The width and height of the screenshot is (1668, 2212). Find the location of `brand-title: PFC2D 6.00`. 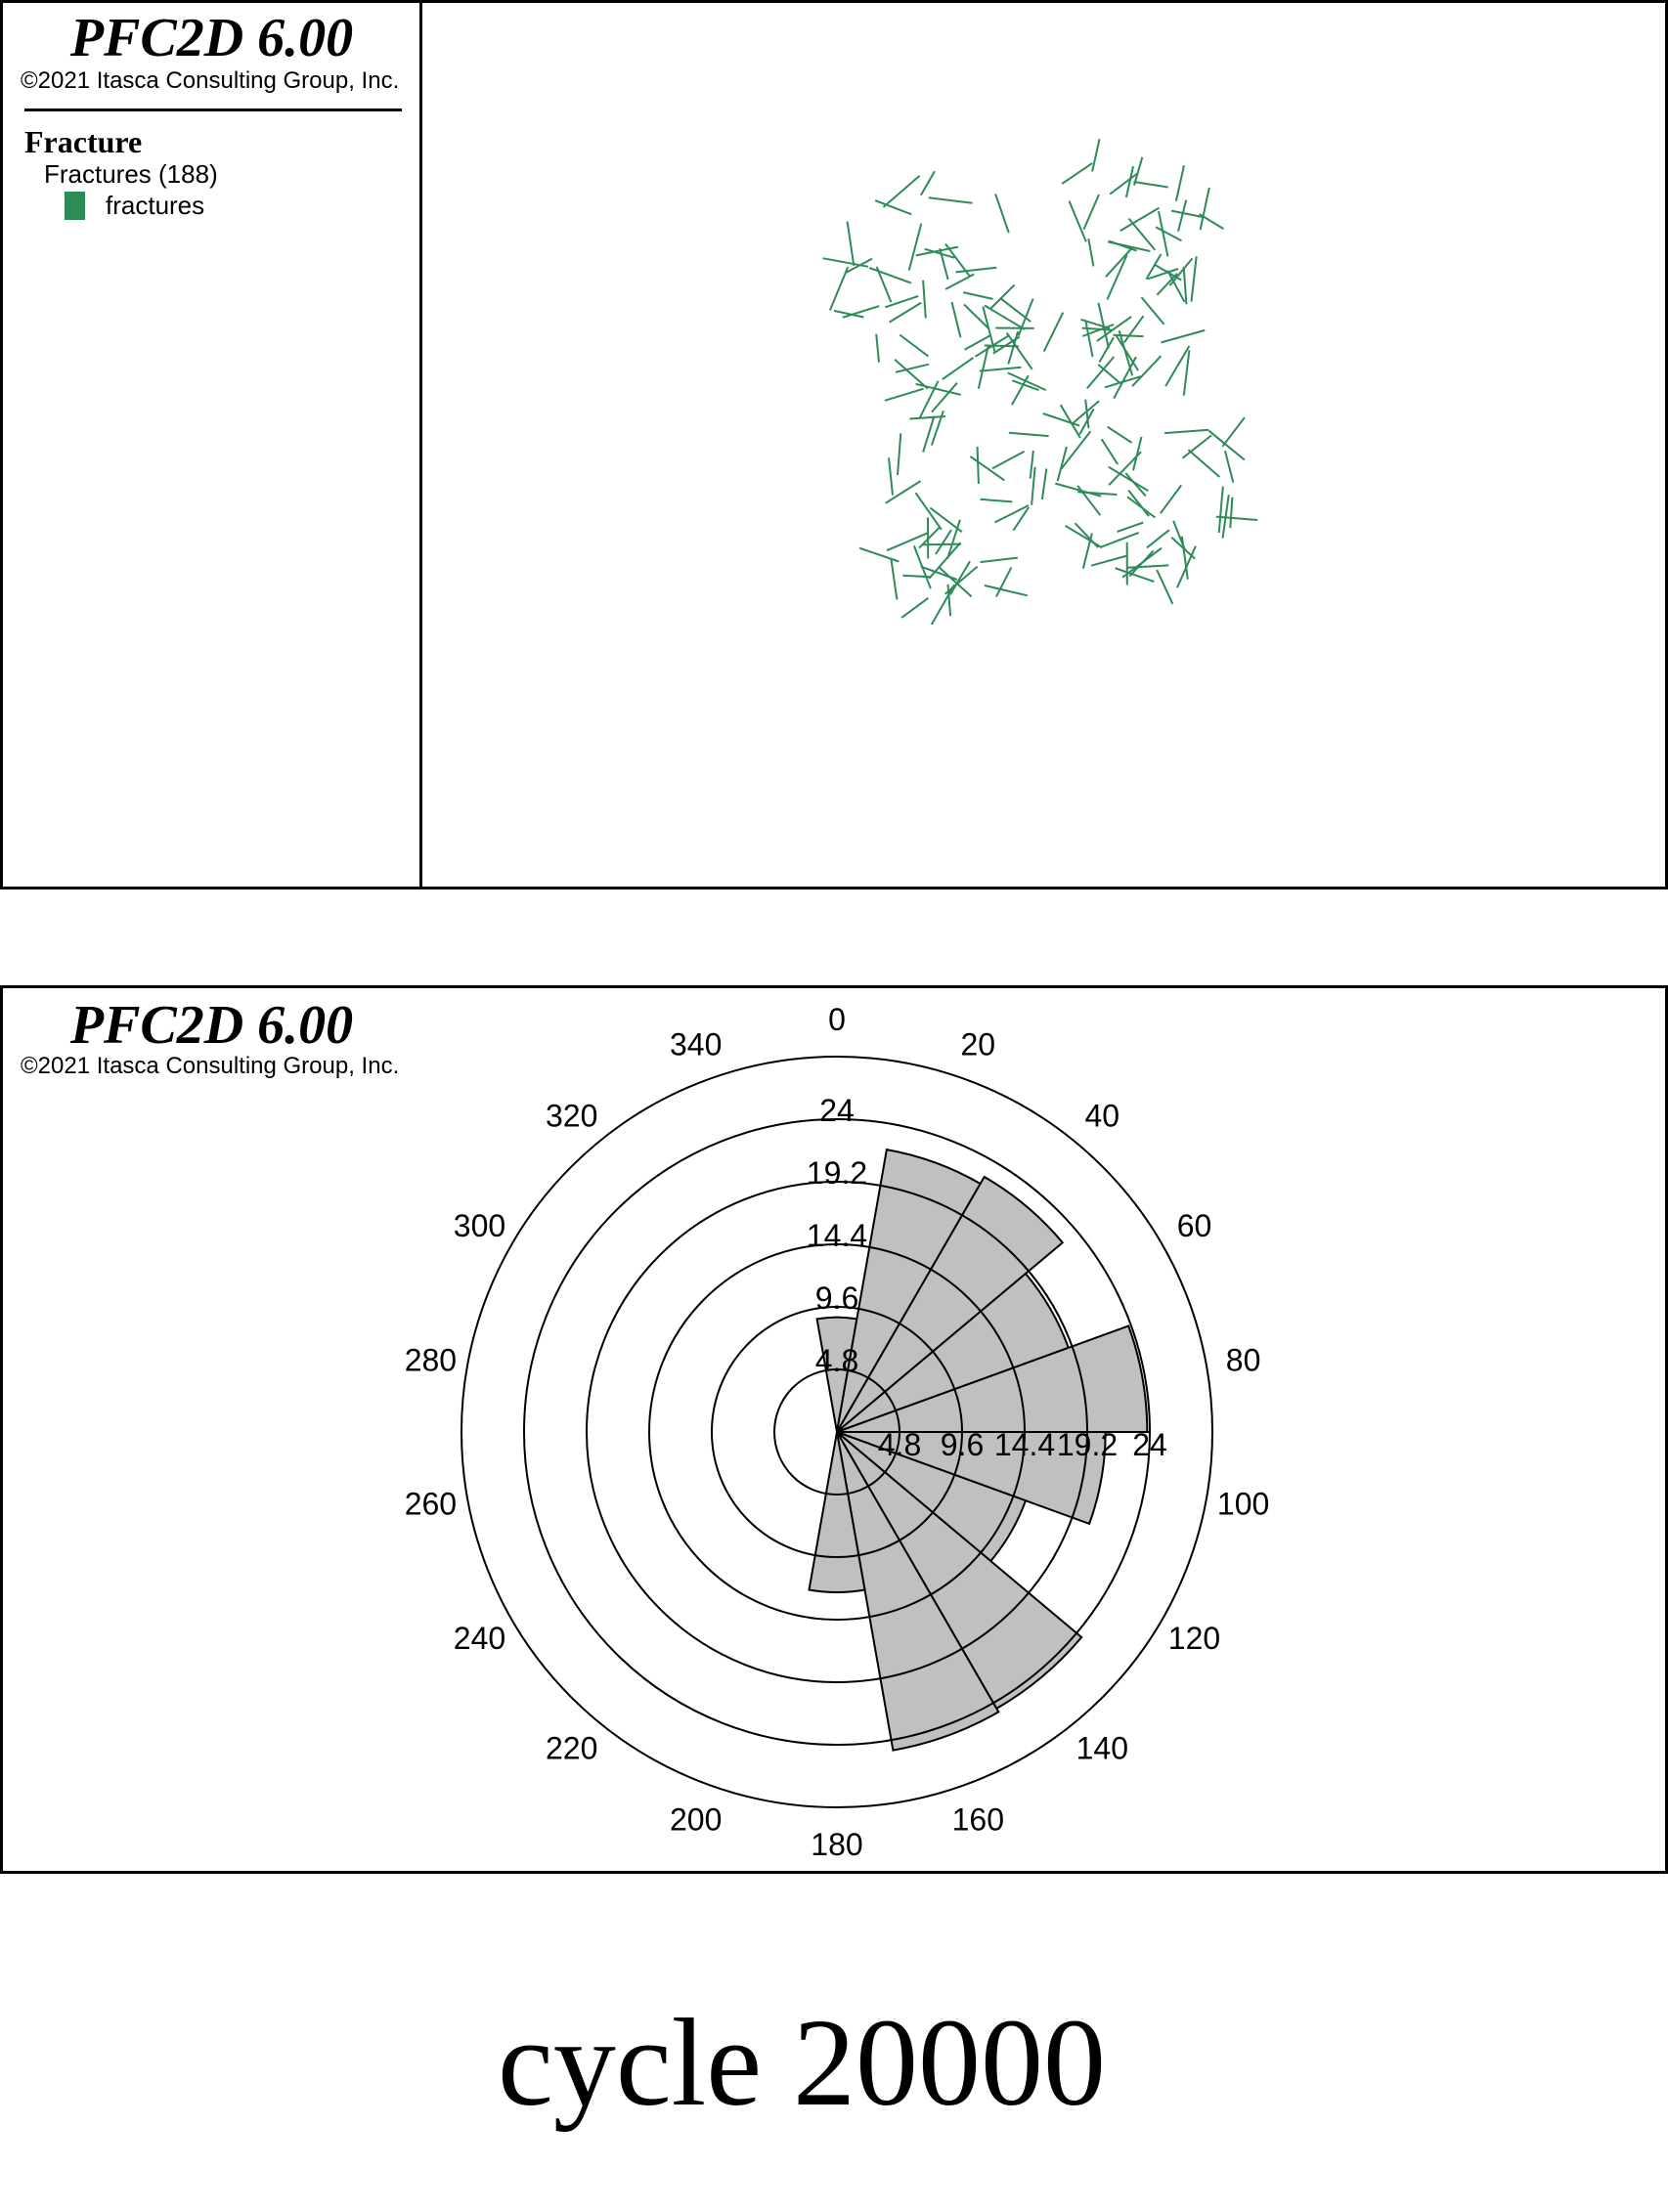

brand-title: PFC2D 6.00 is located at coordinates (212, 1025).